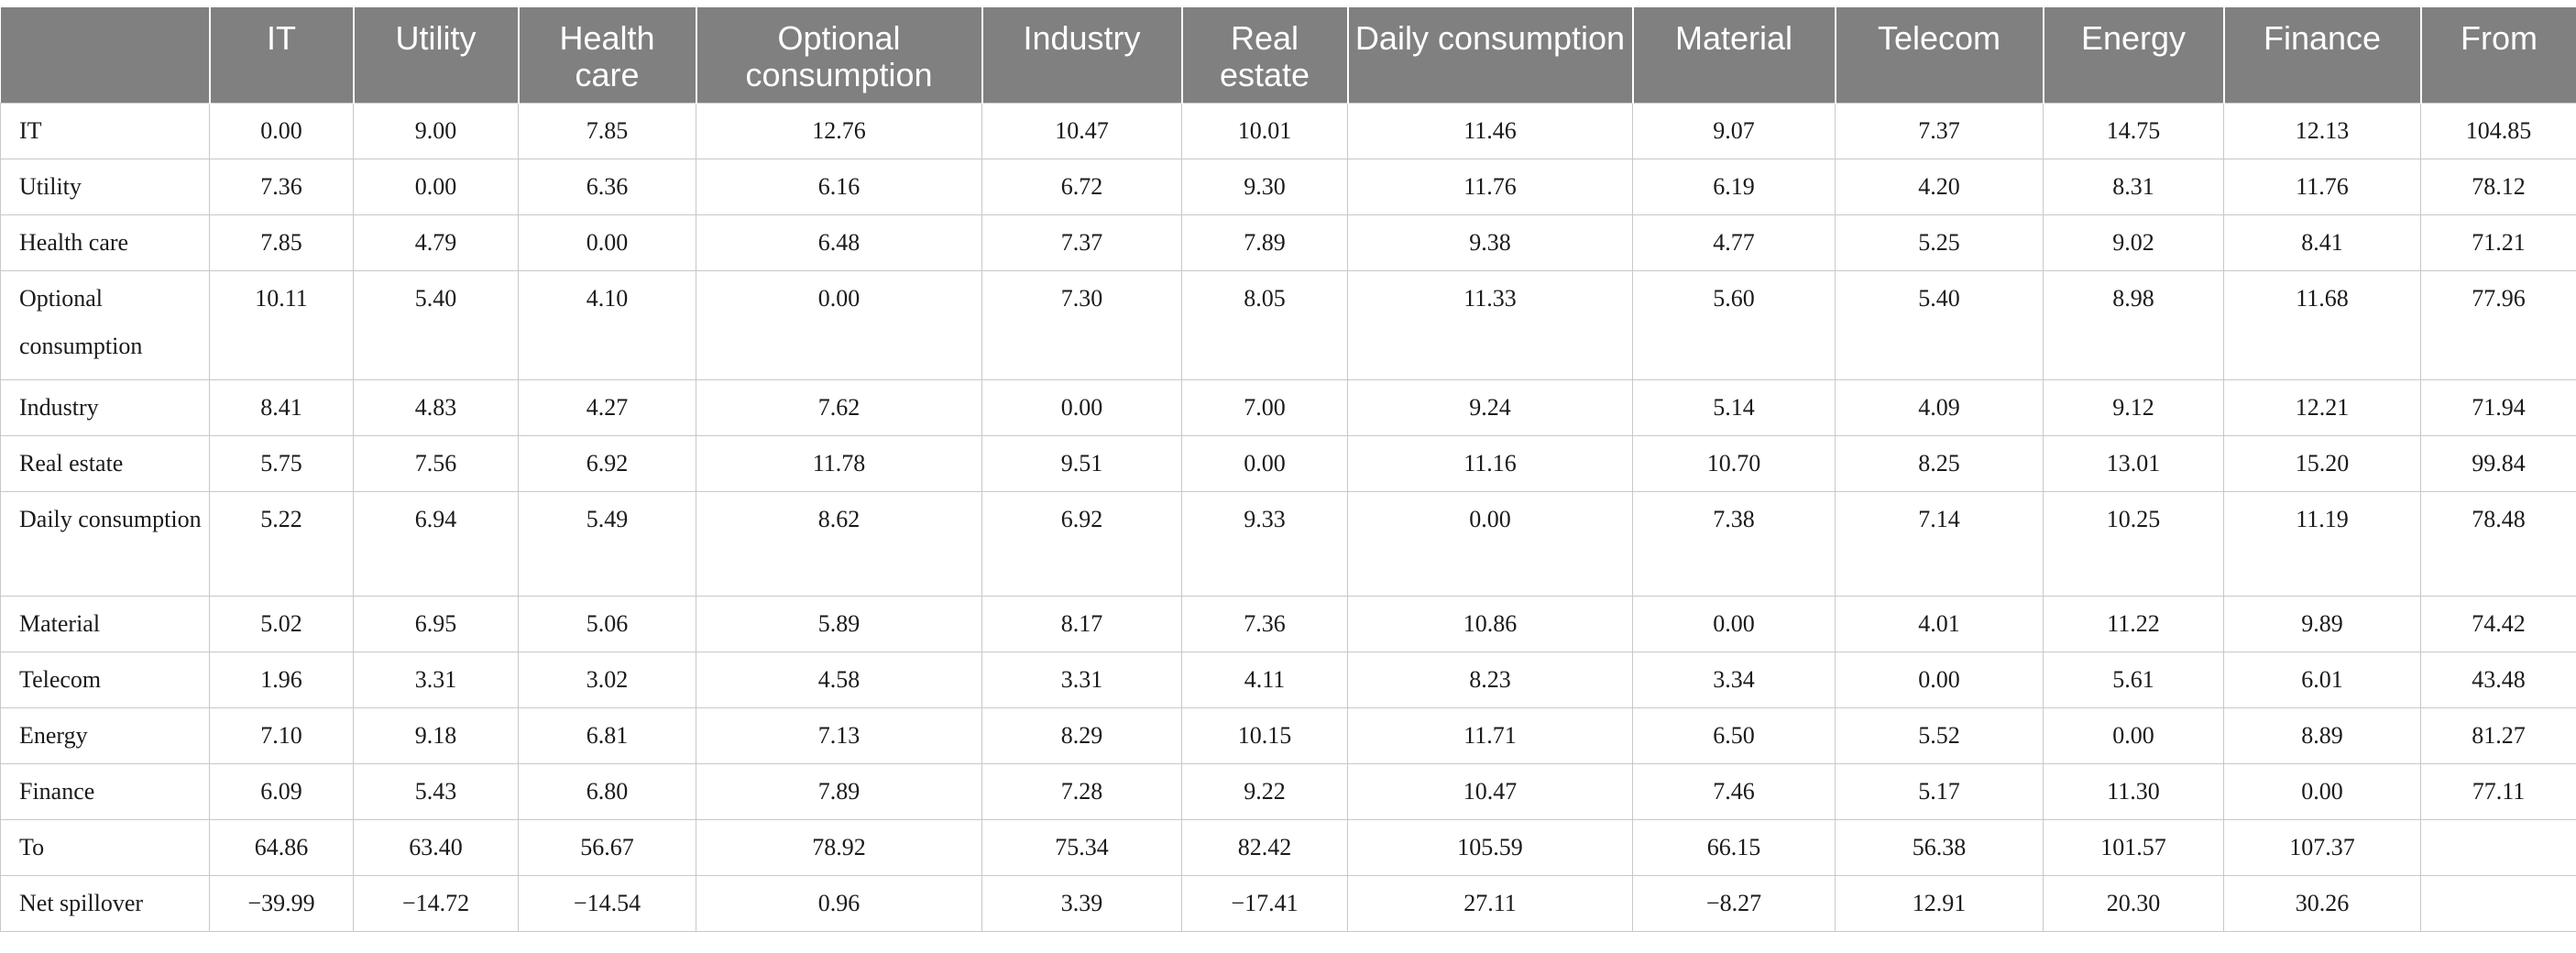 The width and height of the screenshot is (2576, 953). What do you see at coordinates (1734, 187) in the screenshot?
I see `table-cell: 6.19` at bounding box center [1734, 187].